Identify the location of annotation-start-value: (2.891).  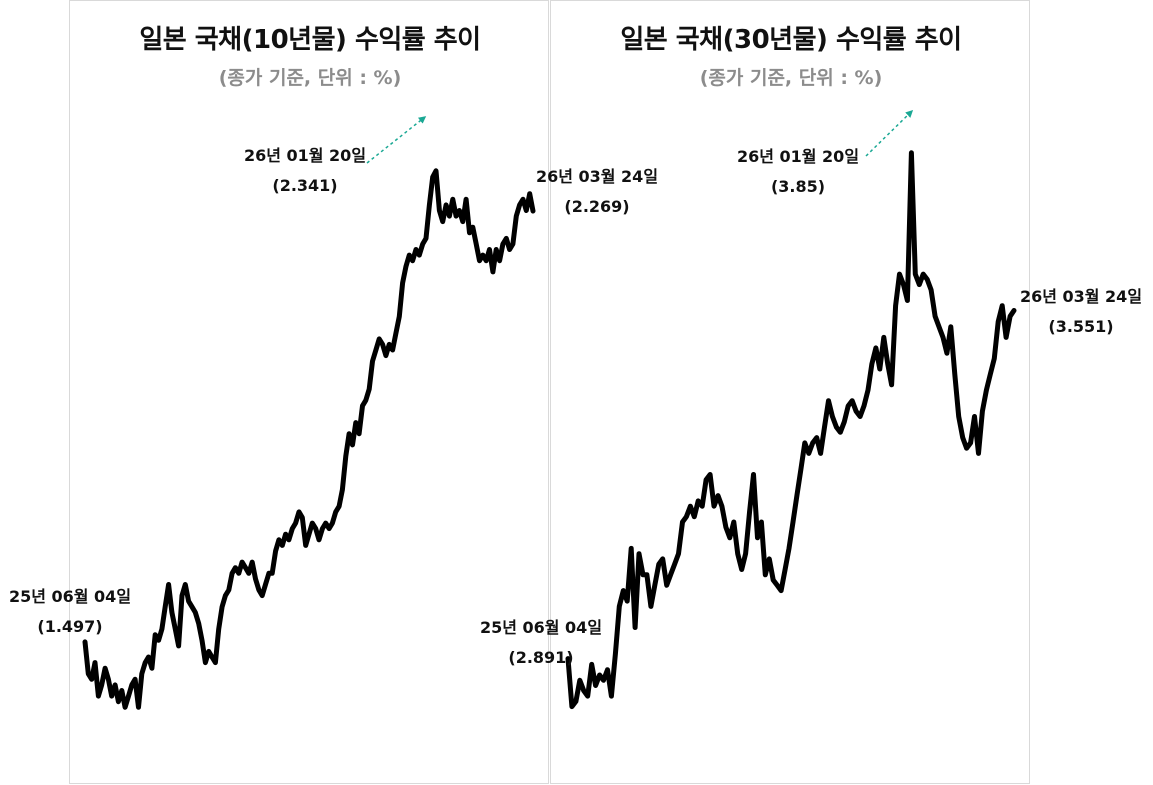
(540, 657).